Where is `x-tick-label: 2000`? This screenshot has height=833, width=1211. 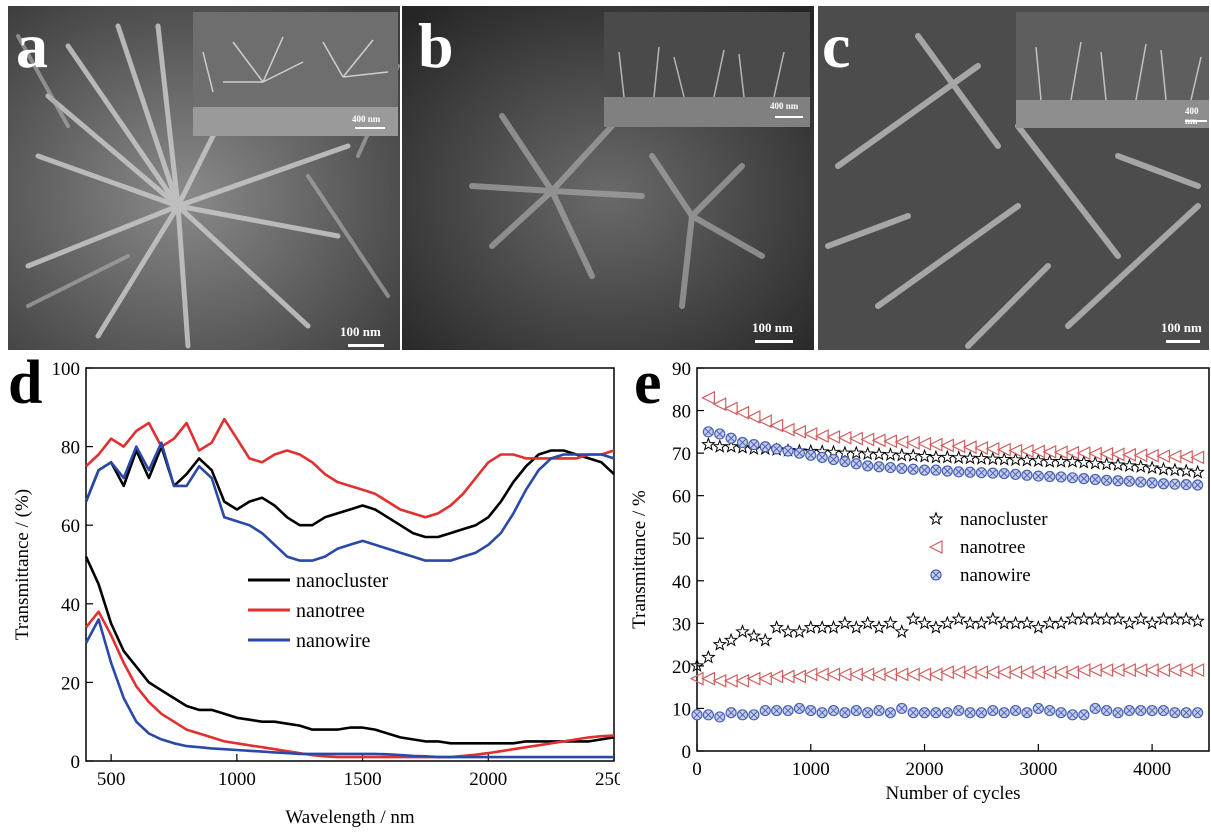 x-tick-label: 2000 is located at coordinates (925, 769).